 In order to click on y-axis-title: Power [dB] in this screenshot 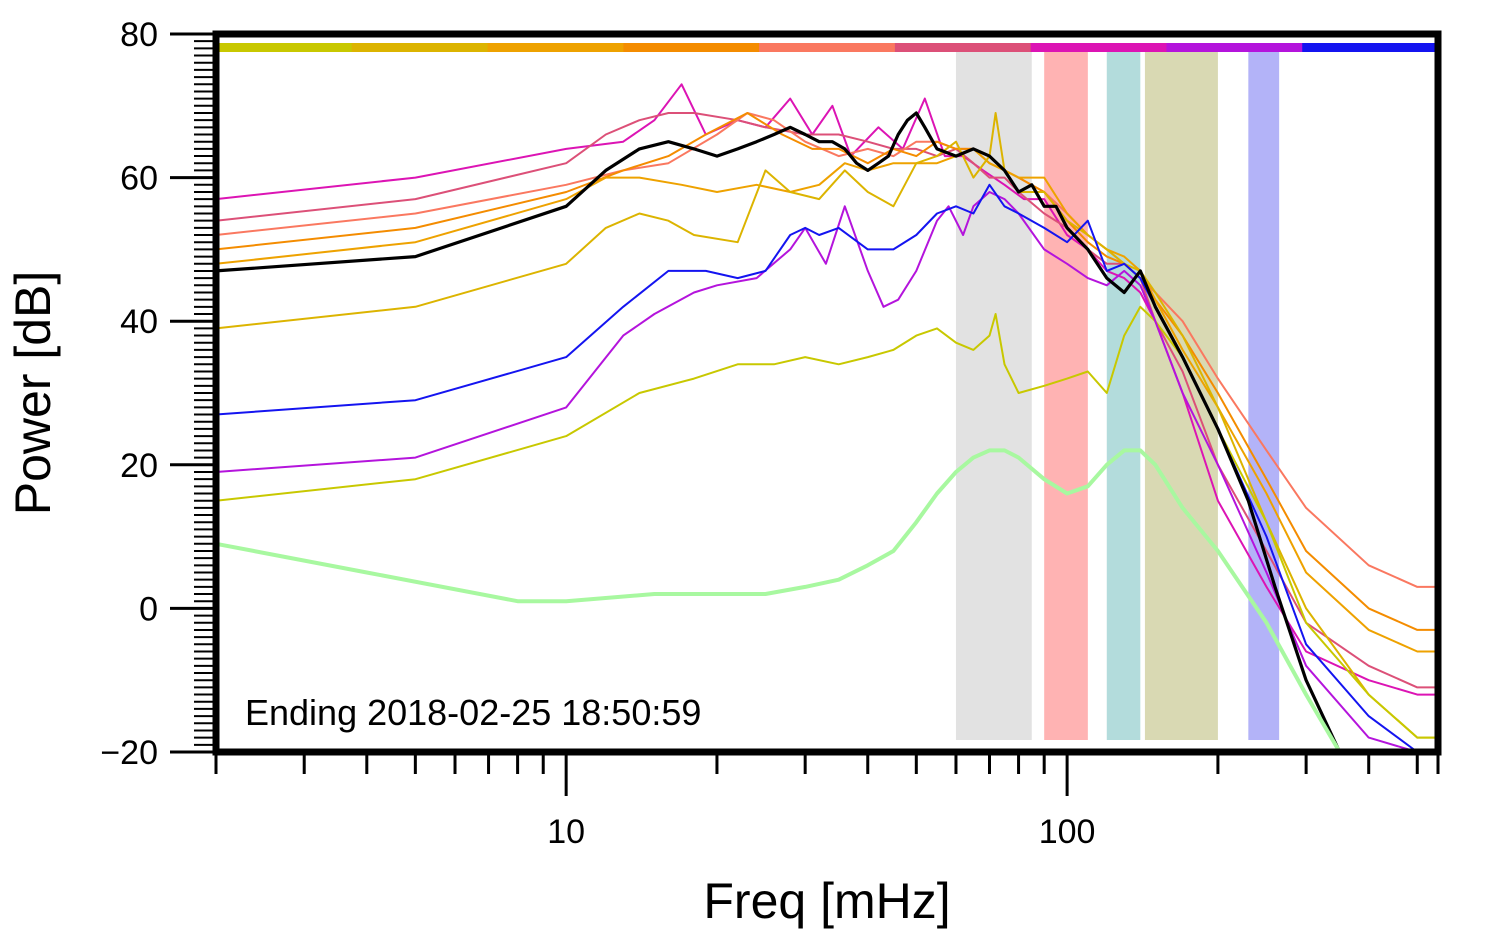, I will do `click(33, 393)`.